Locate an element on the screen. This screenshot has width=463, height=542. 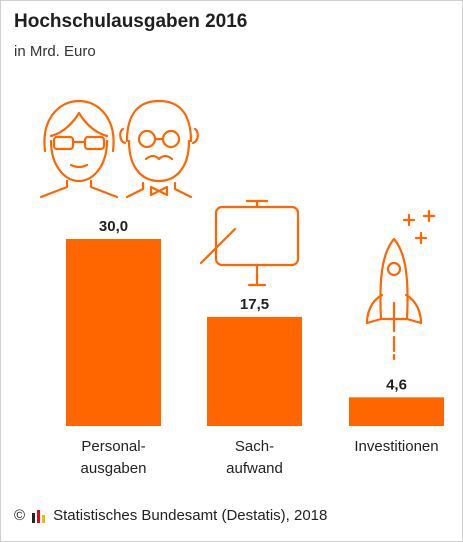
people-icon is located at coordinates (119, 149).